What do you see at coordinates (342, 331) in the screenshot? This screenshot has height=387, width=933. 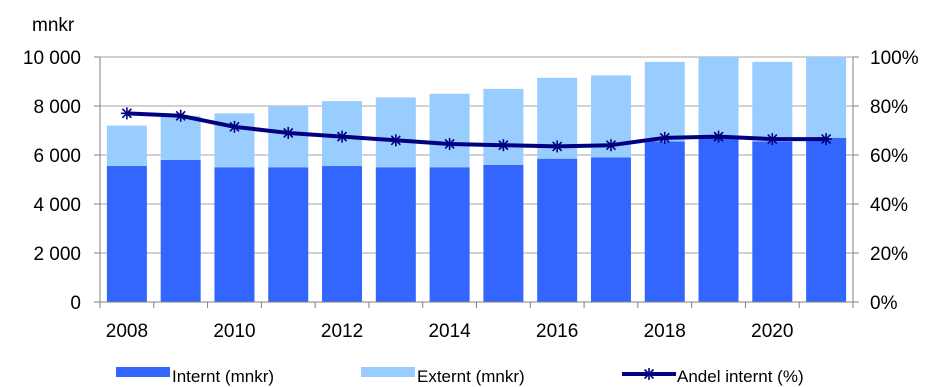 I see `x-tick-label: 2012` at bounding box center [342, 331].